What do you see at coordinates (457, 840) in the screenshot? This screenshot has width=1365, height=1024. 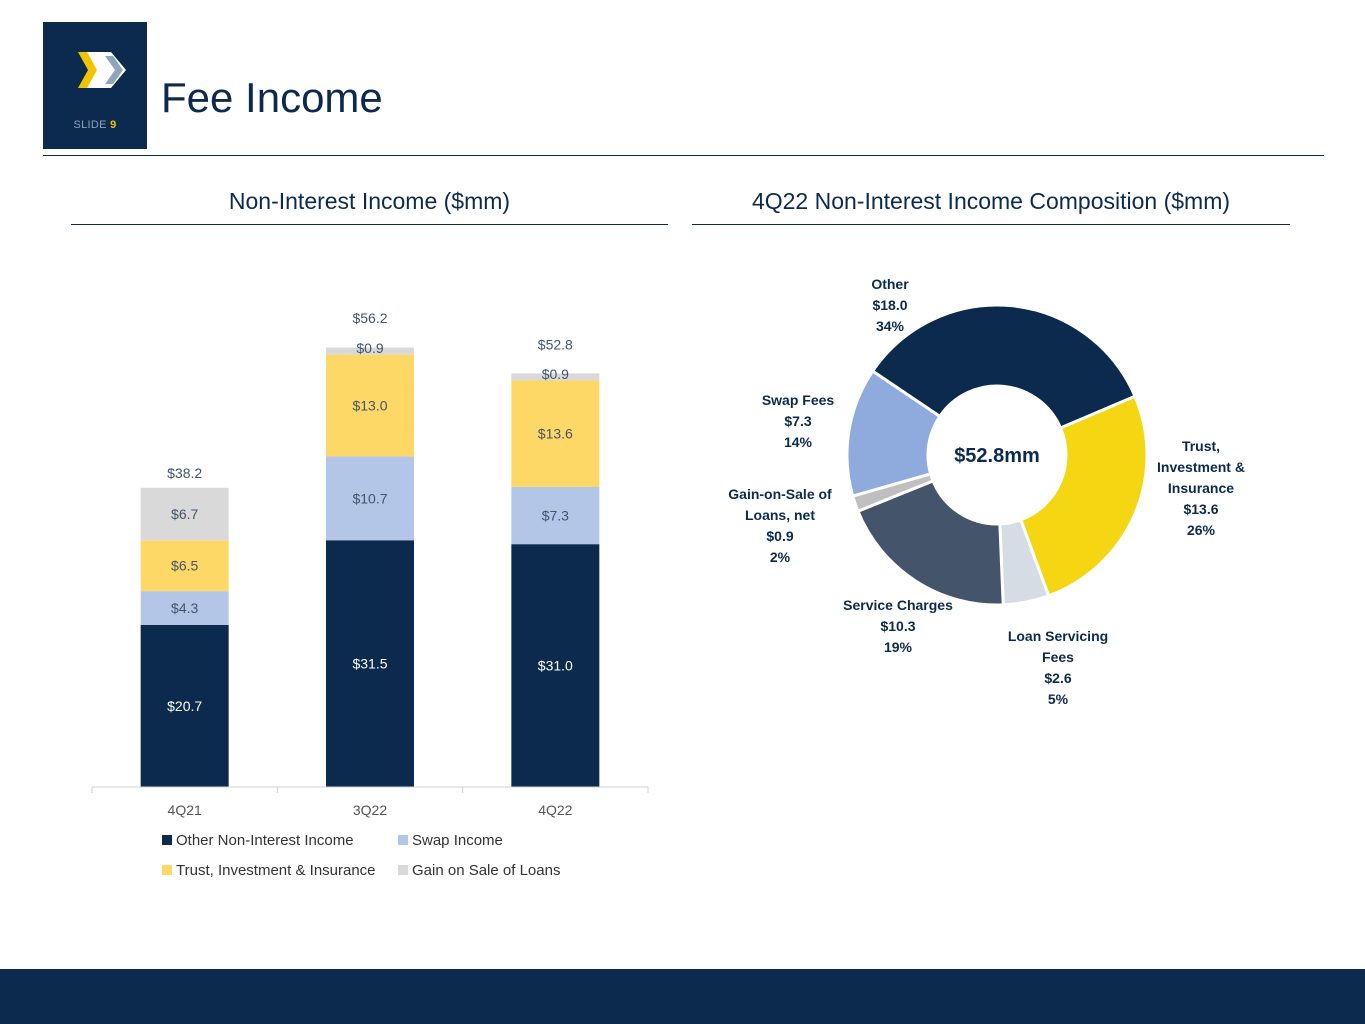 I see `legend-label-swap: Swap Income` at bounding box center [457, 840].